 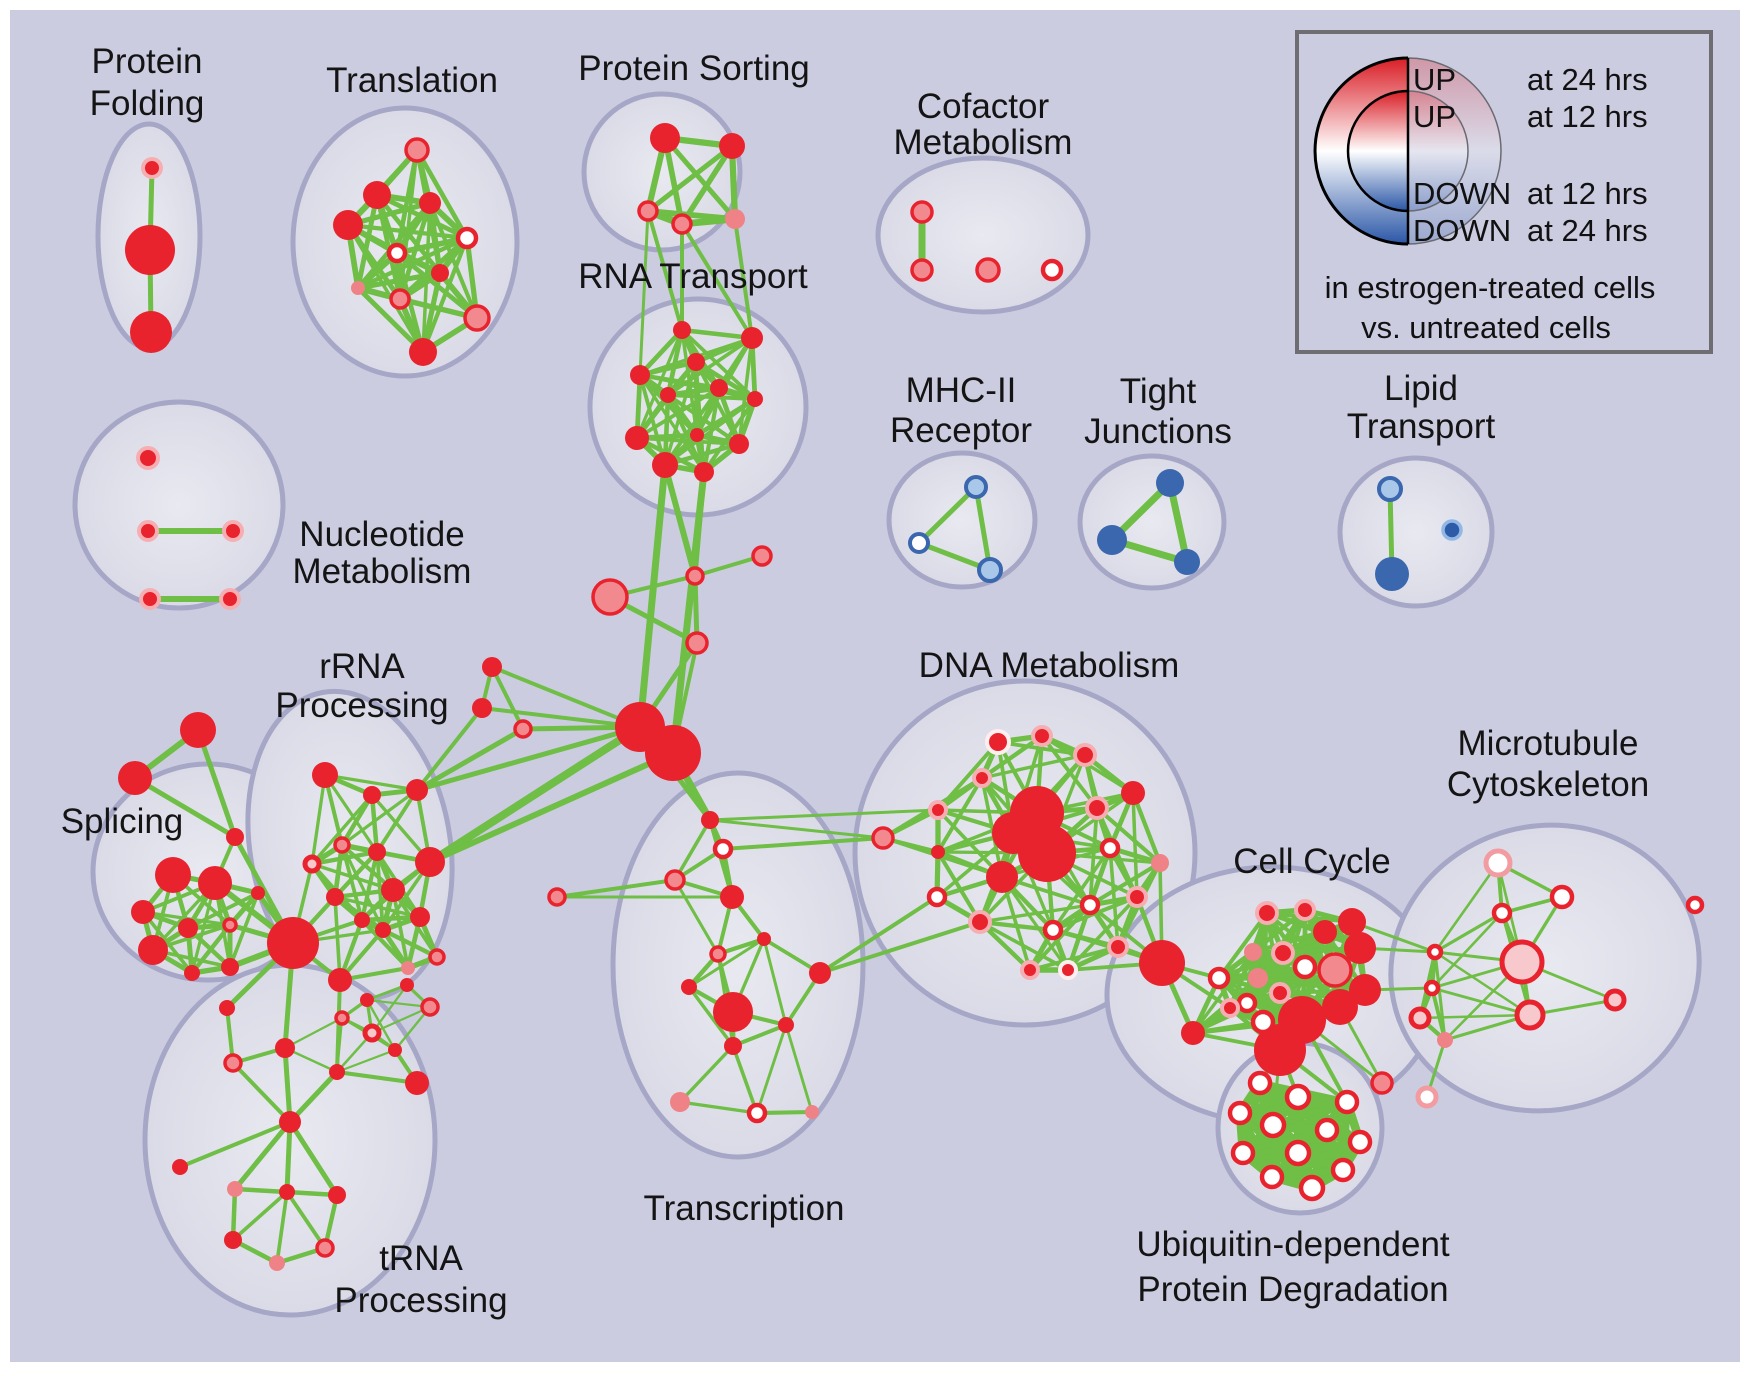 What do you see at coordinates (1416, 532) in the screenshot?
I see `cluster-ellipse-lipid-transport` at bounding box center [1416, 532].